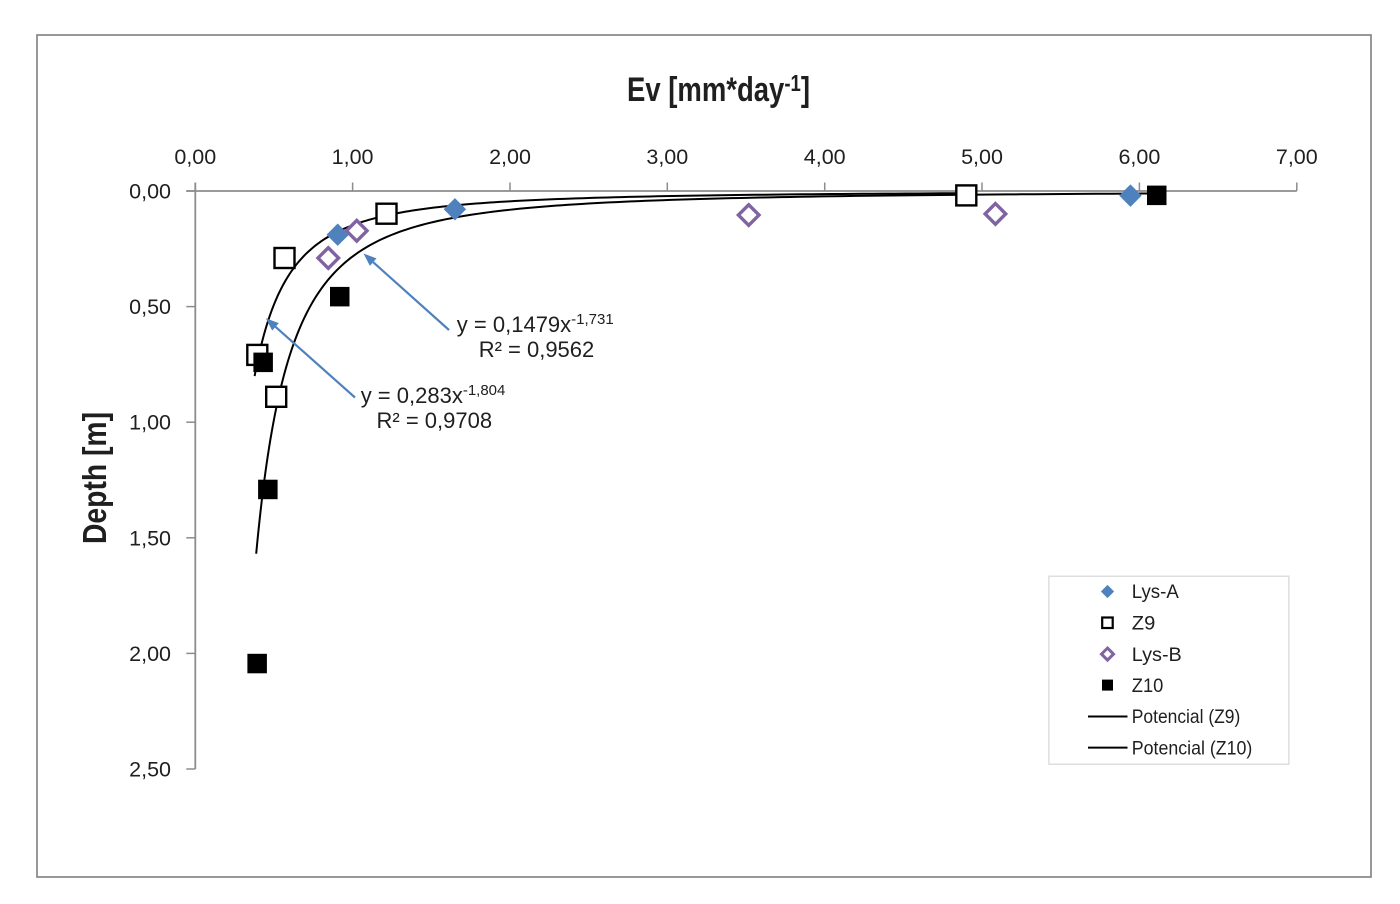 Image resolution: width=1400 pixels, height=904 pixels. I want to click on svg-text: Ev [mm*day-1], so click(718, 89).